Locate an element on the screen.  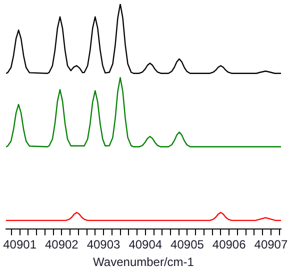
x-axis-title: Wavenumber/cm-1 is located at coordinates (143, 262).